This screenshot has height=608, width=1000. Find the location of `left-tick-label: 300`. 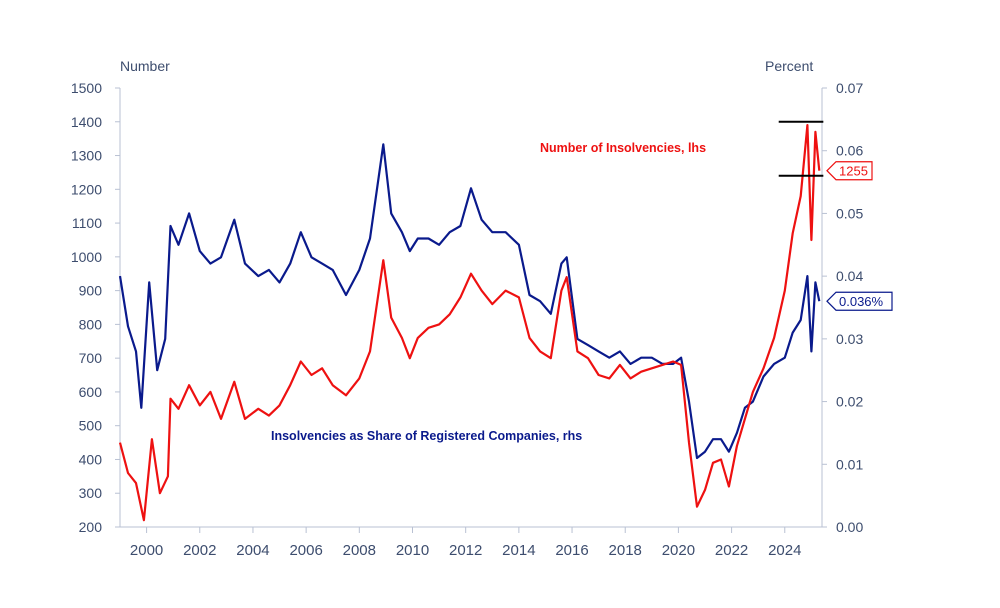

left-tick-label: 300 is located at coordinates (91, 493).